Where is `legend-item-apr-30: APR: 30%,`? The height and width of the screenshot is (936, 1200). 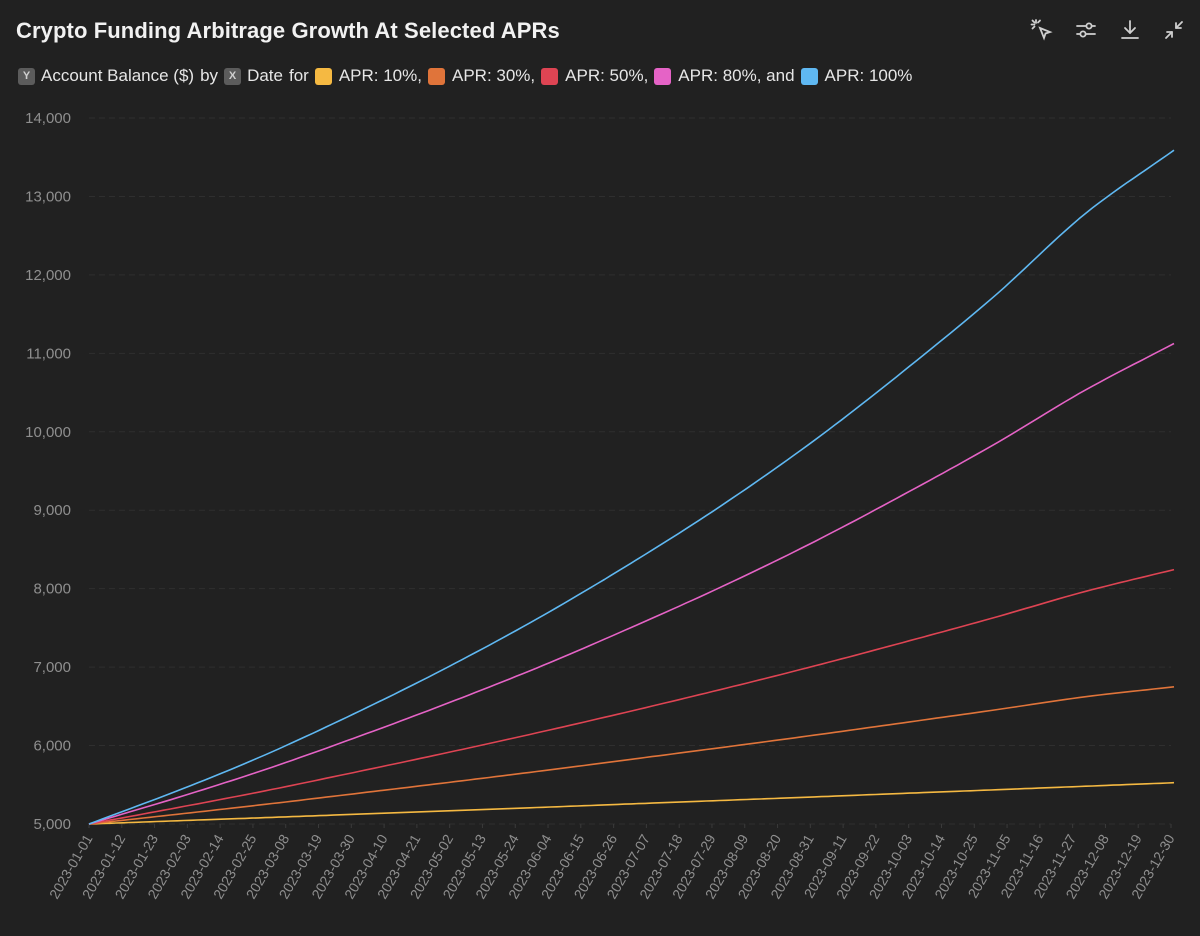
legend-item-apr-30: APR: 30%, is located at coordinates (481, 76).